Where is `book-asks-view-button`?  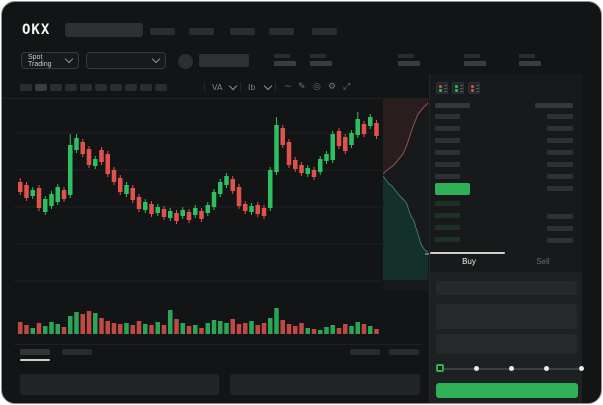
book-asks-view-button is located at coordinates (474, 88).